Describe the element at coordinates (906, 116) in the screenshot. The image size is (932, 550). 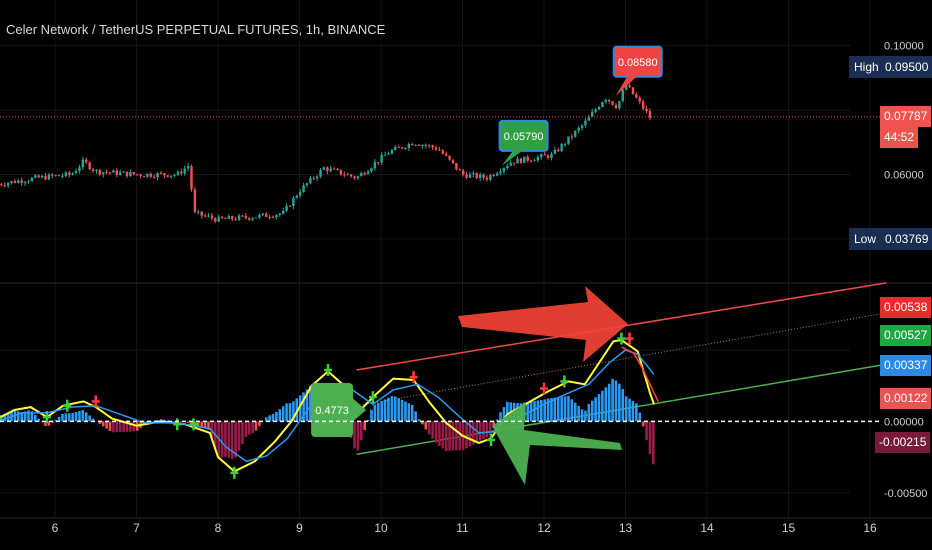
I see `current-price-tag: 0.07787` at that location.